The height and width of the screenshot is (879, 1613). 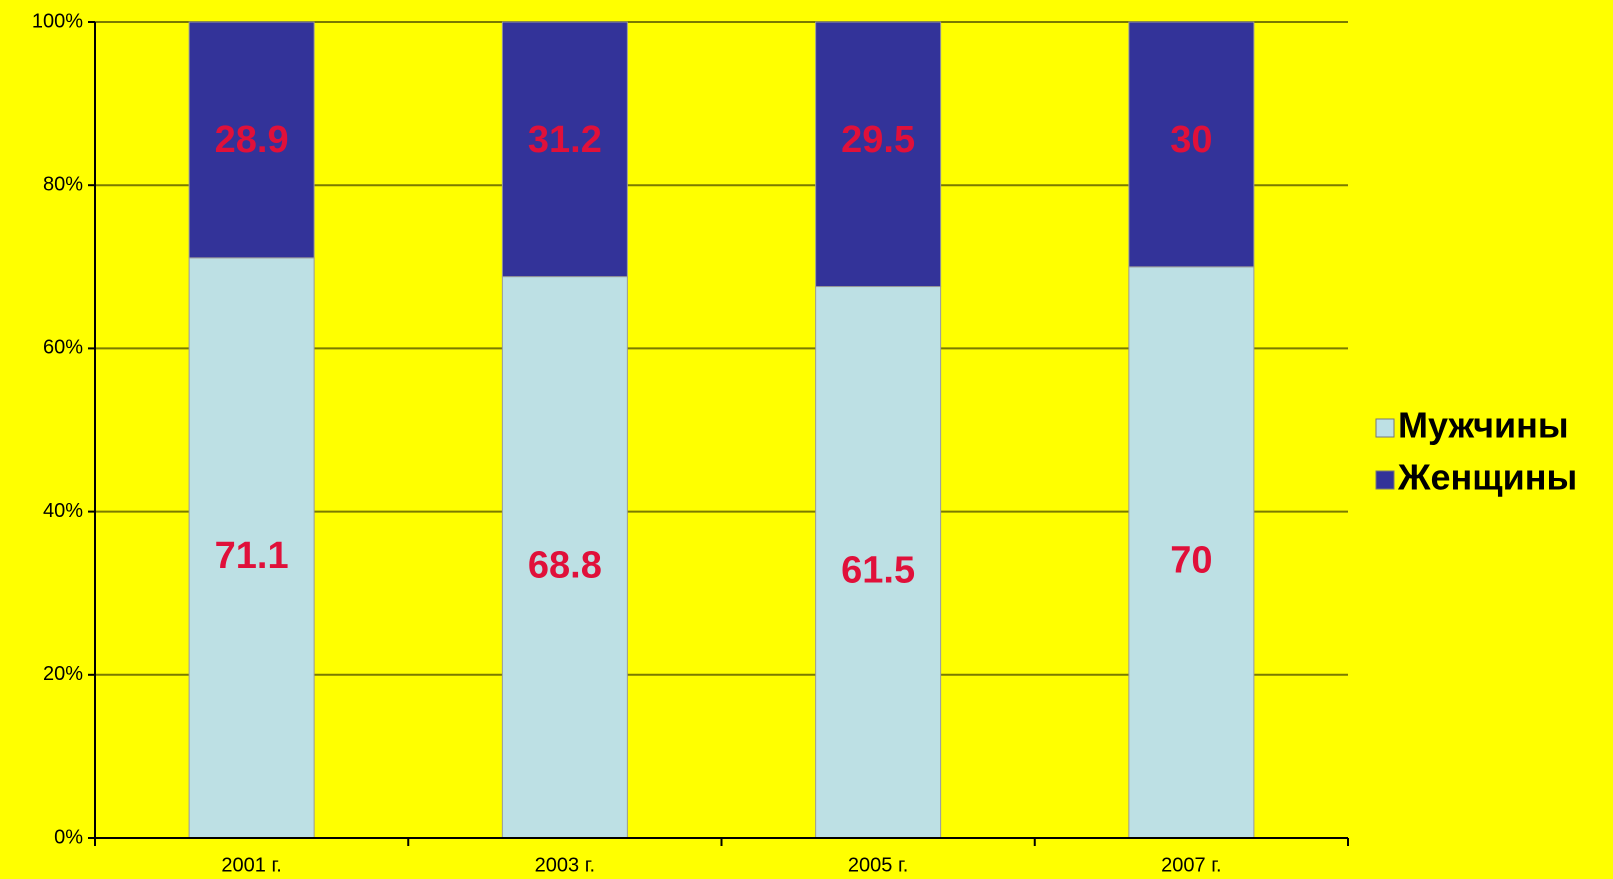 I want to click on data-label: 71.1, so click(x=252, y=556).